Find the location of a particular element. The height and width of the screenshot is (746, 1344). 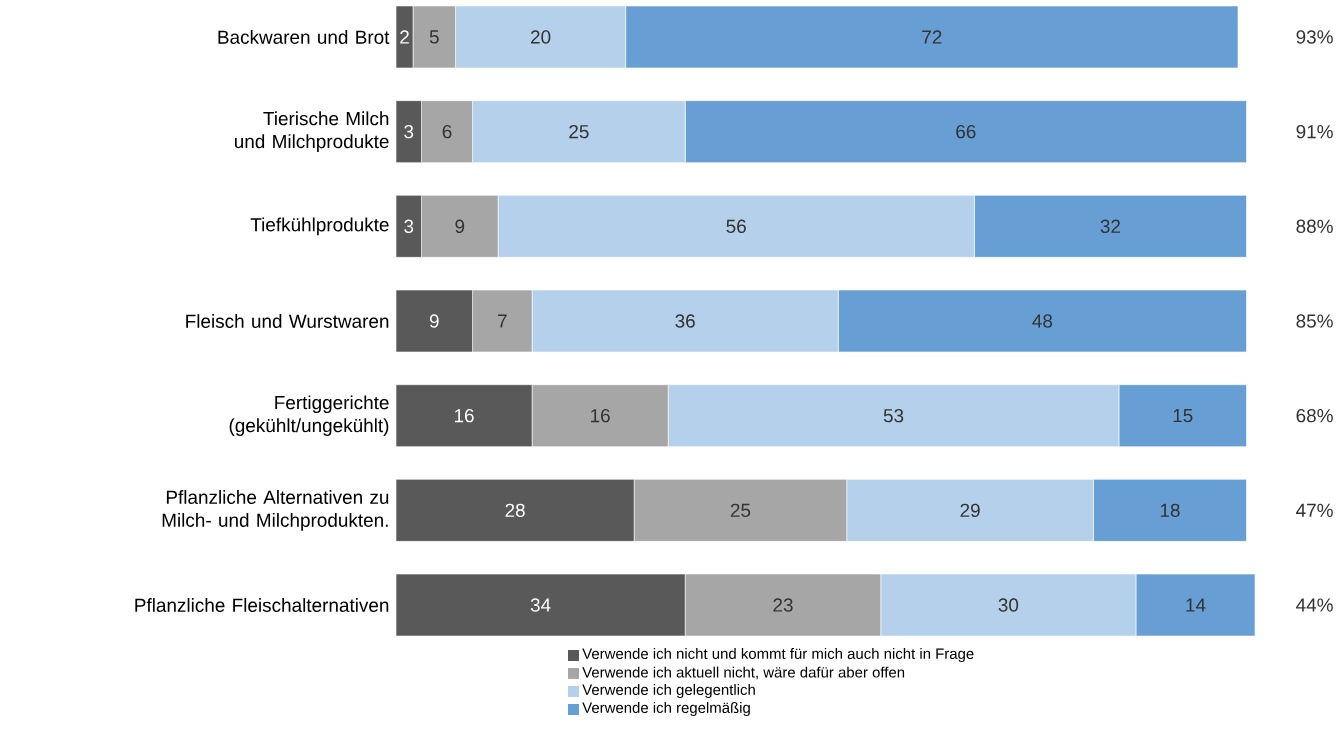

legend-label: Verwende ich regelmäßig is located at coordinates (666, 709).